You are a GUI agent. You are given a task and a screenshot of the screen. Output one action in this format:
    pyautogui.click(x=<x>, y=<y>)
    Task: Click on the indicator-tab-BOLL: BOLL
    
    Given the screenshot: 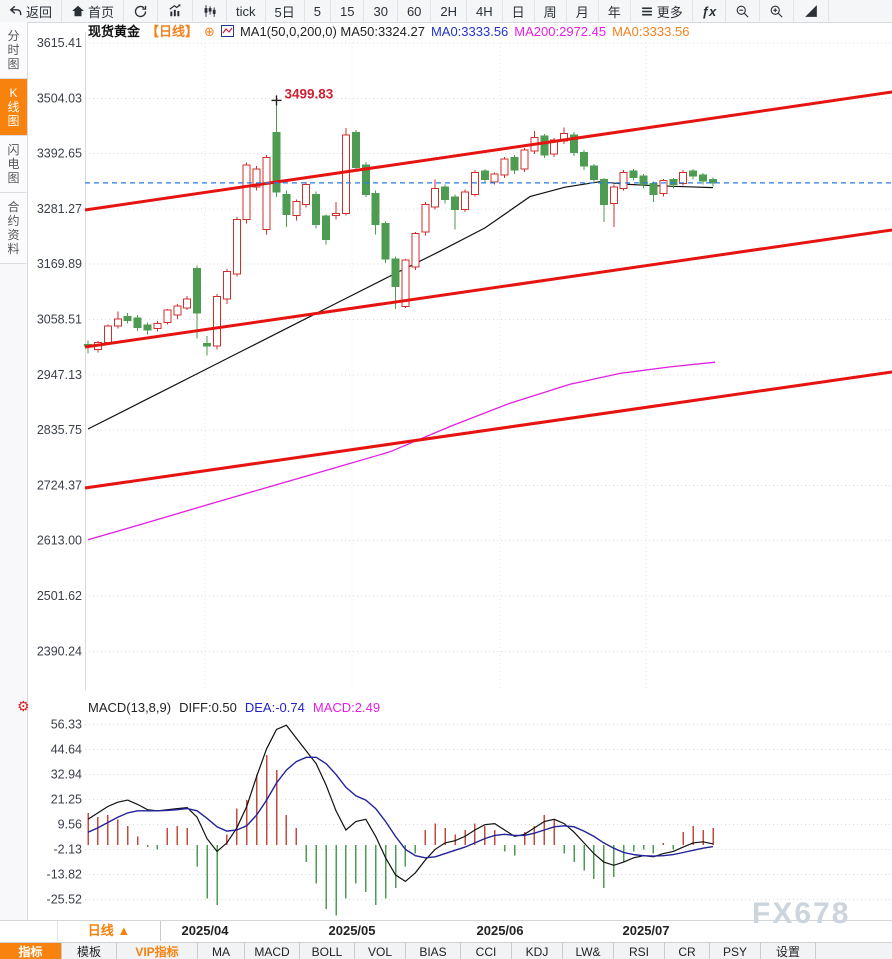 What is the action you would take?
    pyautogui.click(x=327, y=951)
    